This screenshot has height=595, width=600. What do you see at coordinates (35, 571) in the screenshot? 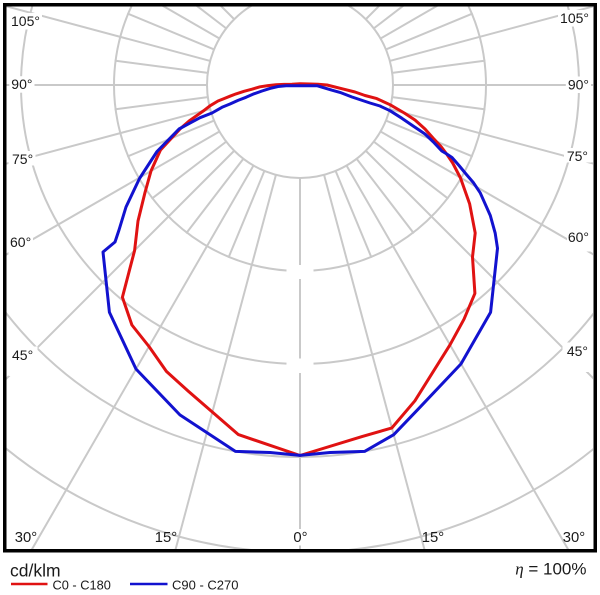
I see `svg-text: cd/klm` at bounding box center [35, 571].